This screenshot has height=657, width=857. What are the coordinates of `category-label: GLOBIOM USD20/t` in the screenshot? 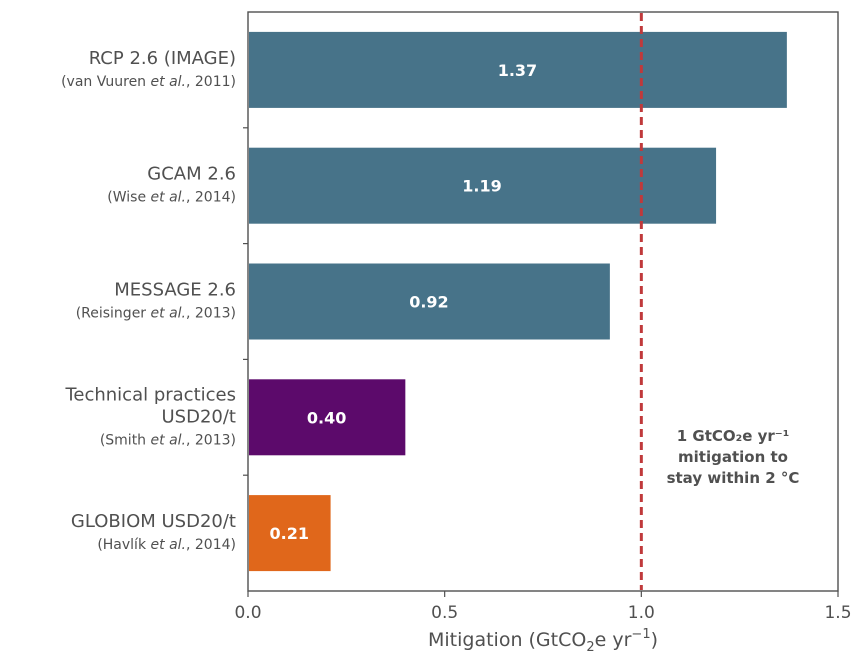 It's located at (153, 521).